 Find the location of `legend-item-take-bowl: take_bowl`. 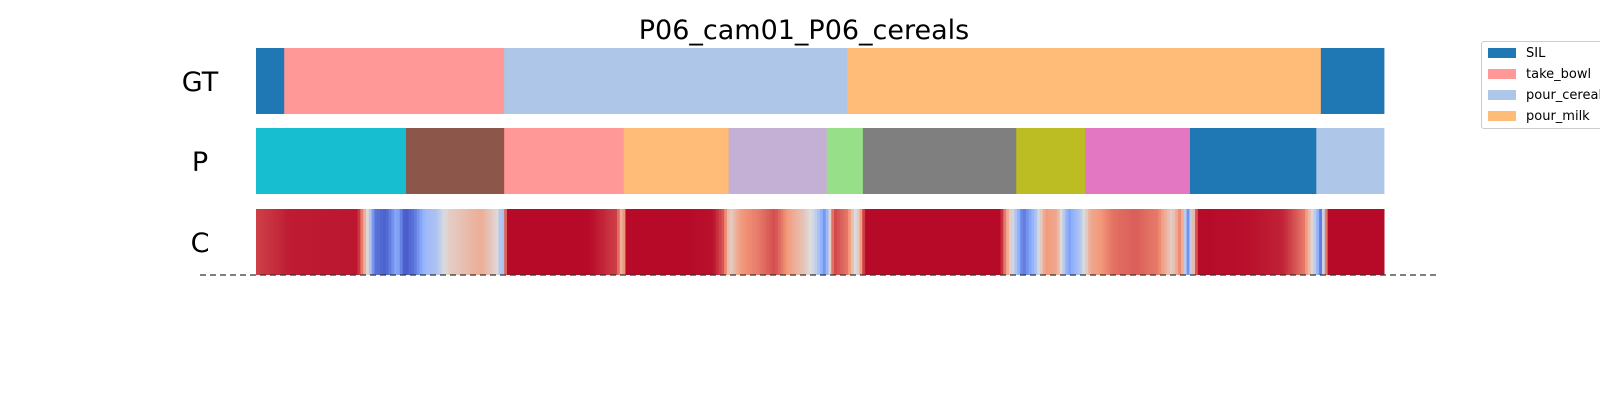

legend-item-take-bowl: take_bowl is located at coordinates (1539, 74).